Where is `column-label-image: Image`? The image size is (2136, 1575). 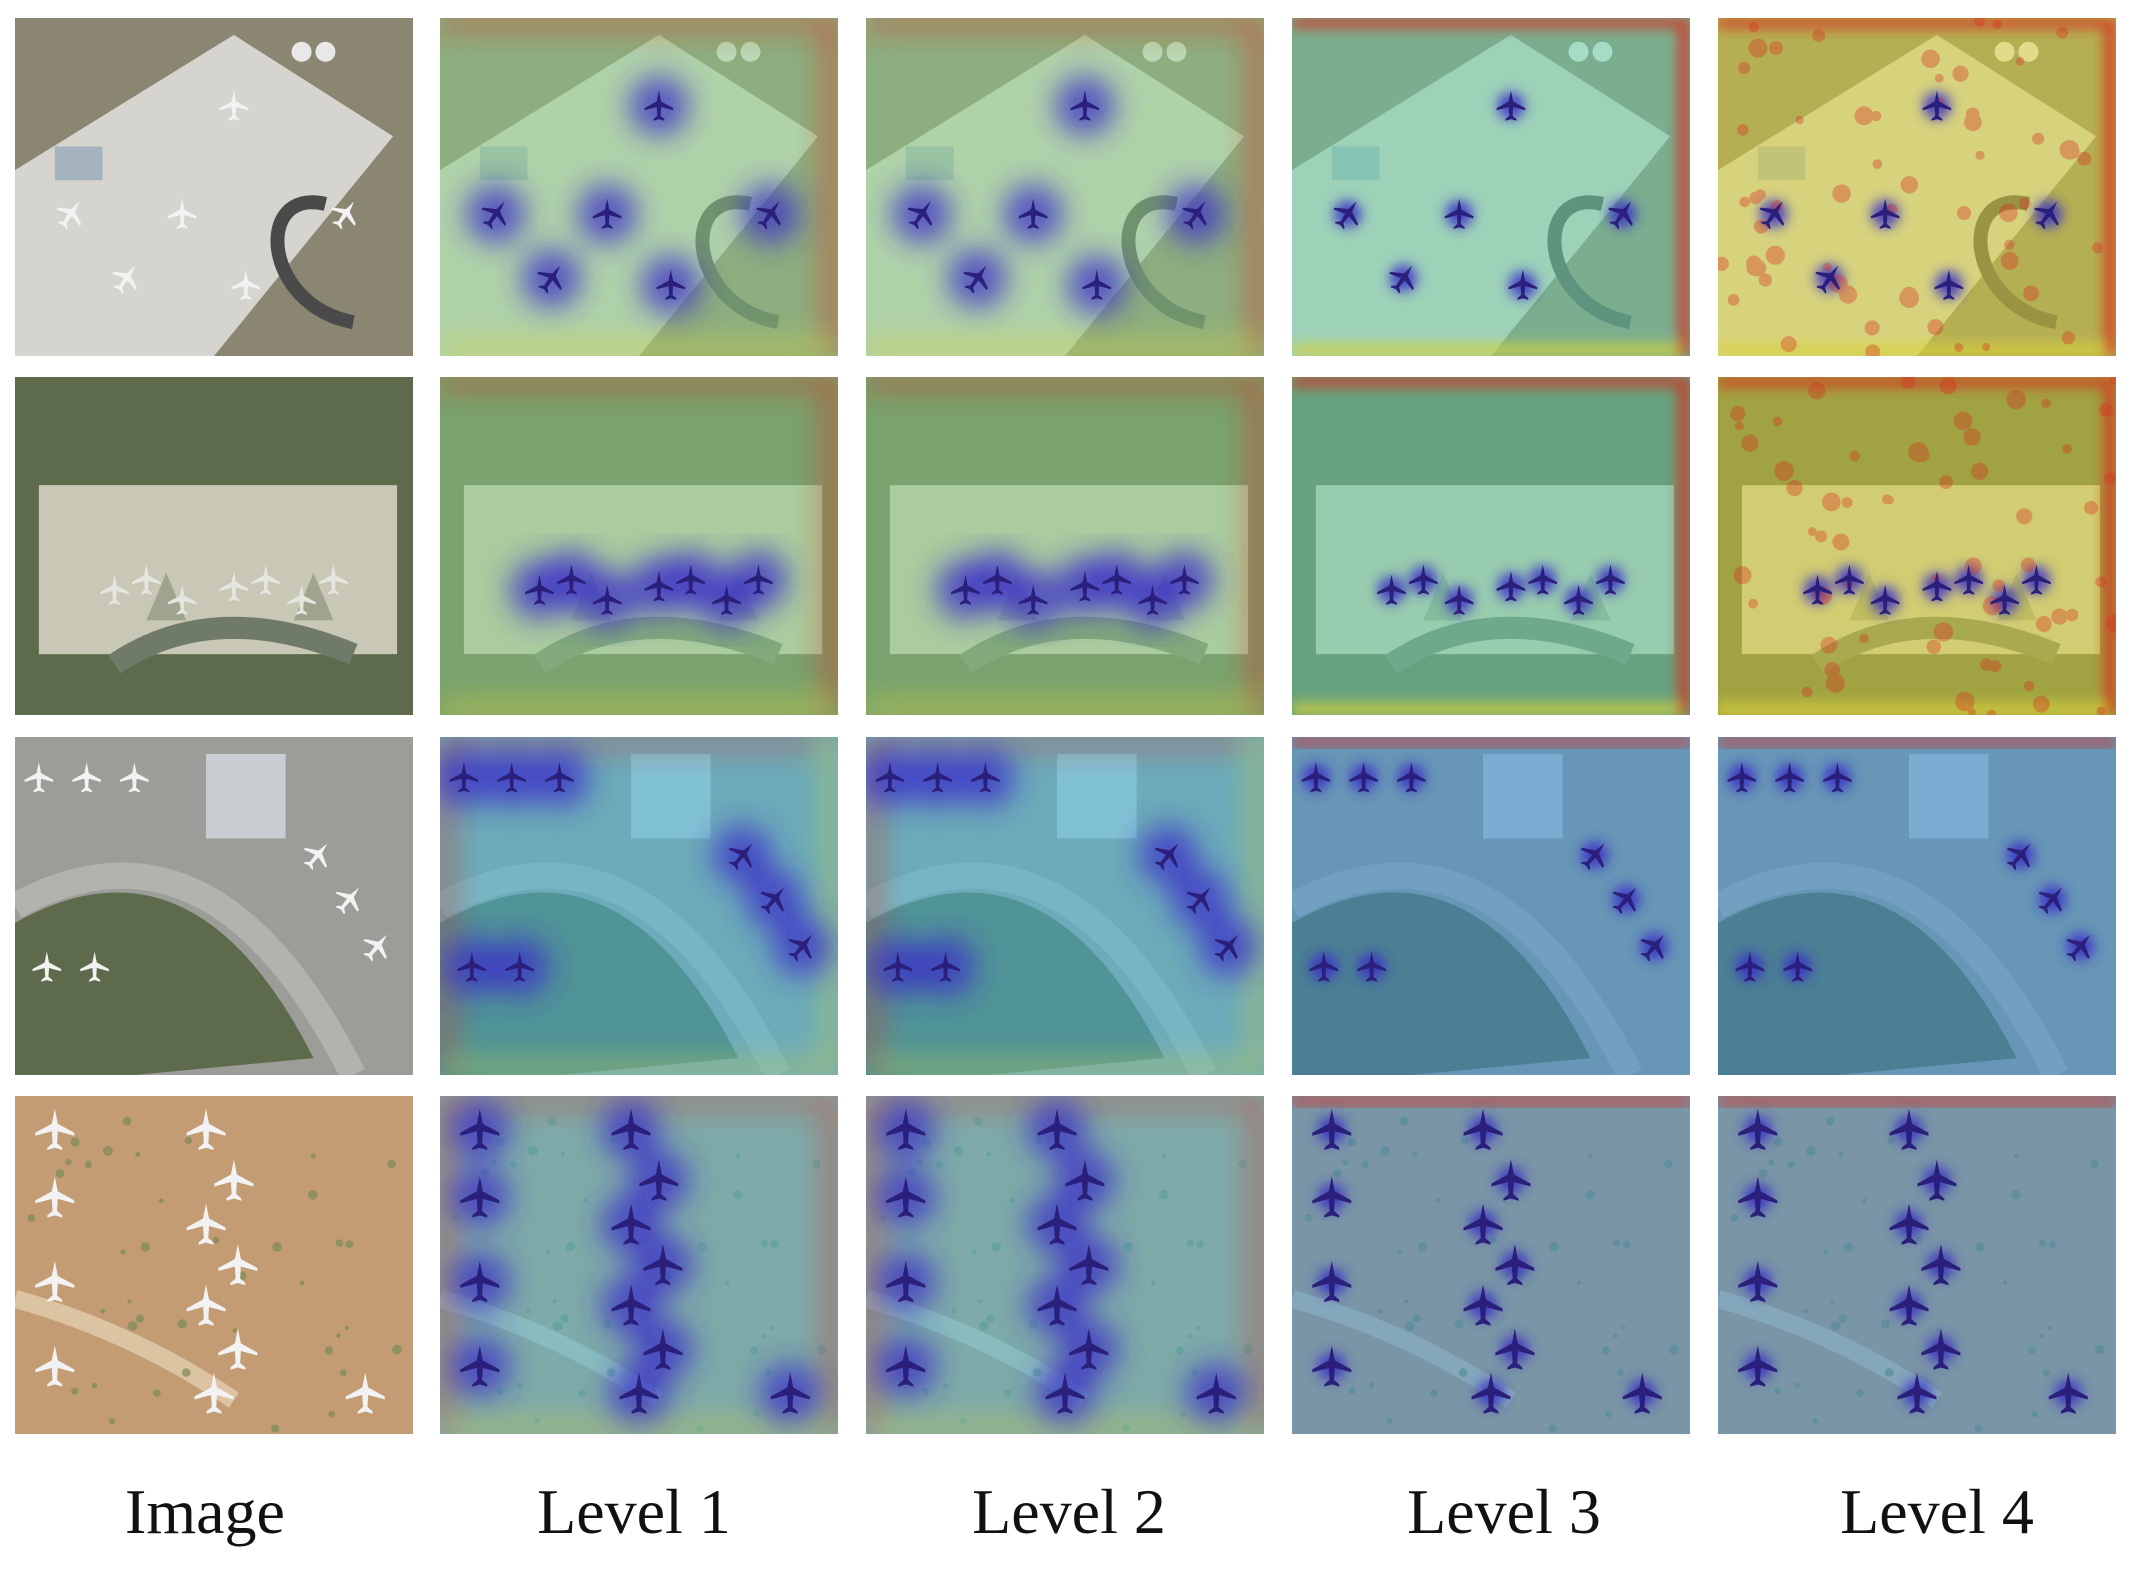 column-label-image: Image is located at coordinates (205, 1511).